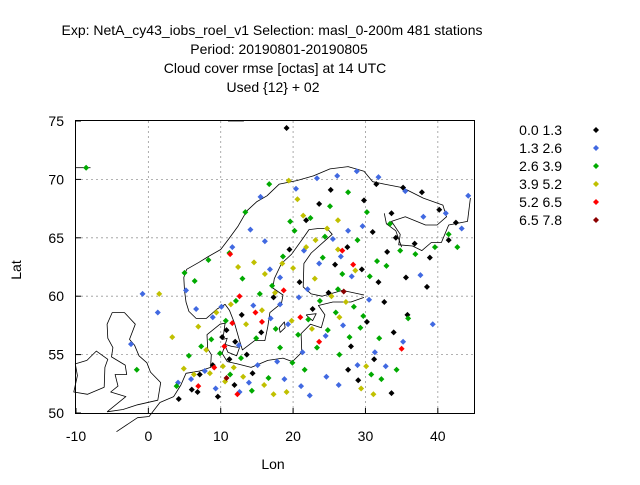 The image size is (640, 485). What do you see at coordinates (56, 267) in the screenshot?
I see `y-tick-labels: 50 55 60 65 70 75` at bounding box center [56, 267].